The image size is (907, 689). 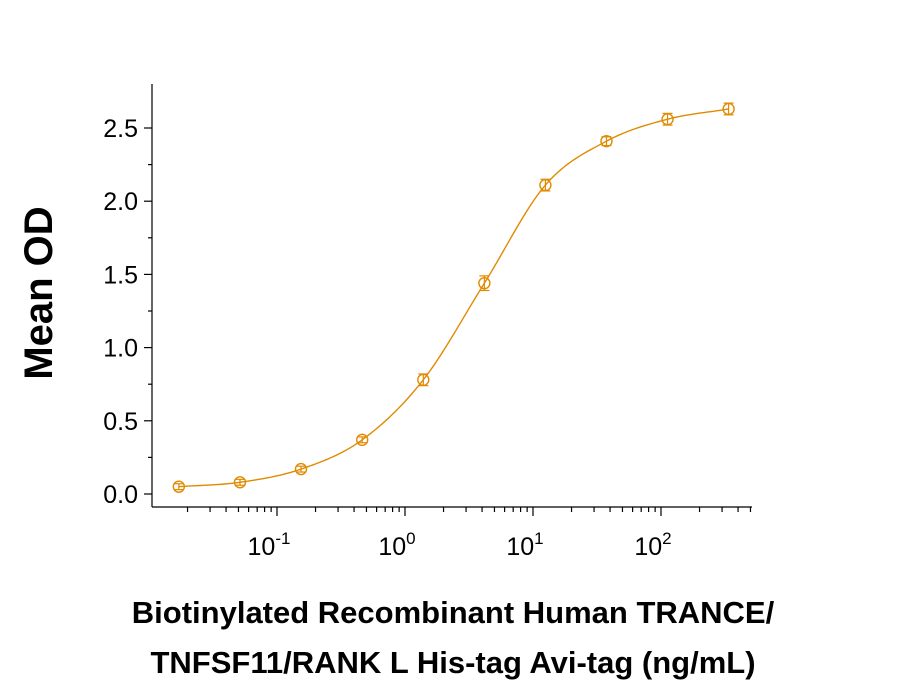 What do you see at coordinates (453, 612) in the screenshot?
I see `x-axis-title-line-1: Biotinylated Recombinant Human TRANCE/` at bounding box center [453, 612].